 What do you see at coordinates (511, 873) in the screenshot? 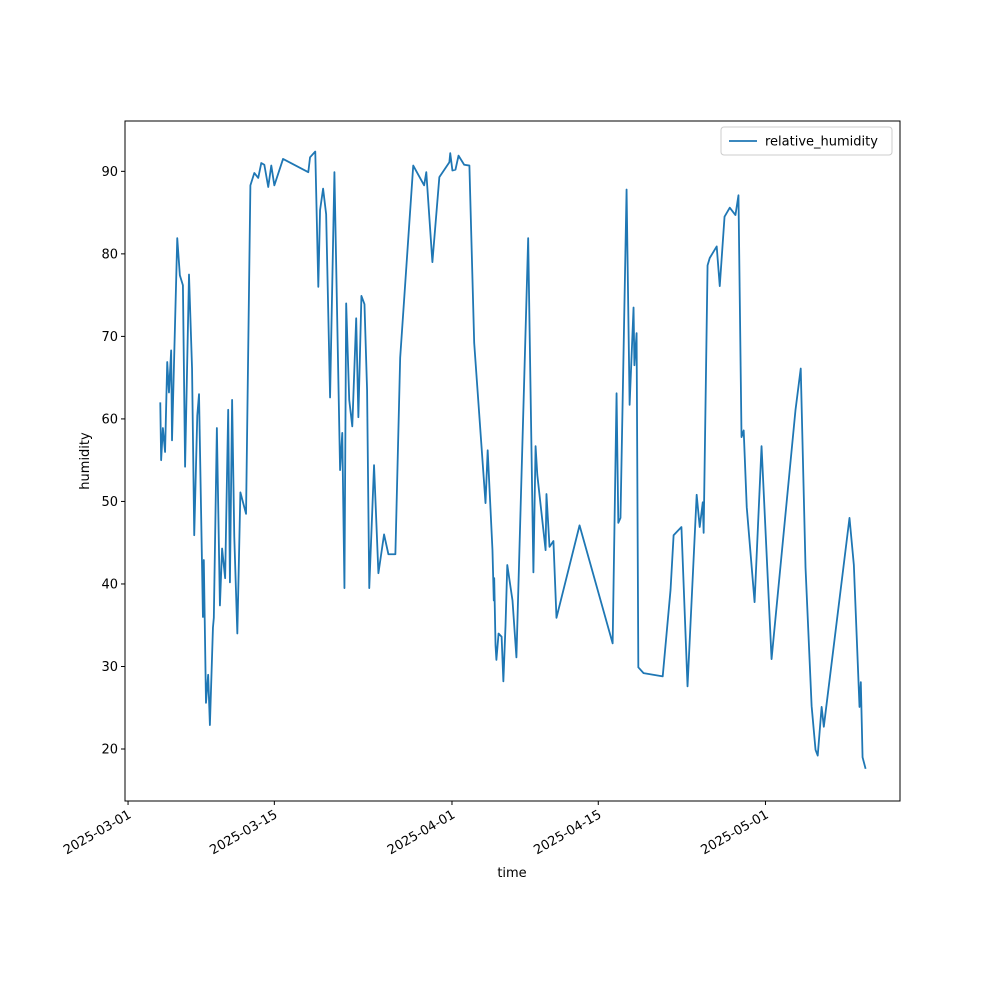
I see `x-axis-label: time` at bounding box center [511, 873].